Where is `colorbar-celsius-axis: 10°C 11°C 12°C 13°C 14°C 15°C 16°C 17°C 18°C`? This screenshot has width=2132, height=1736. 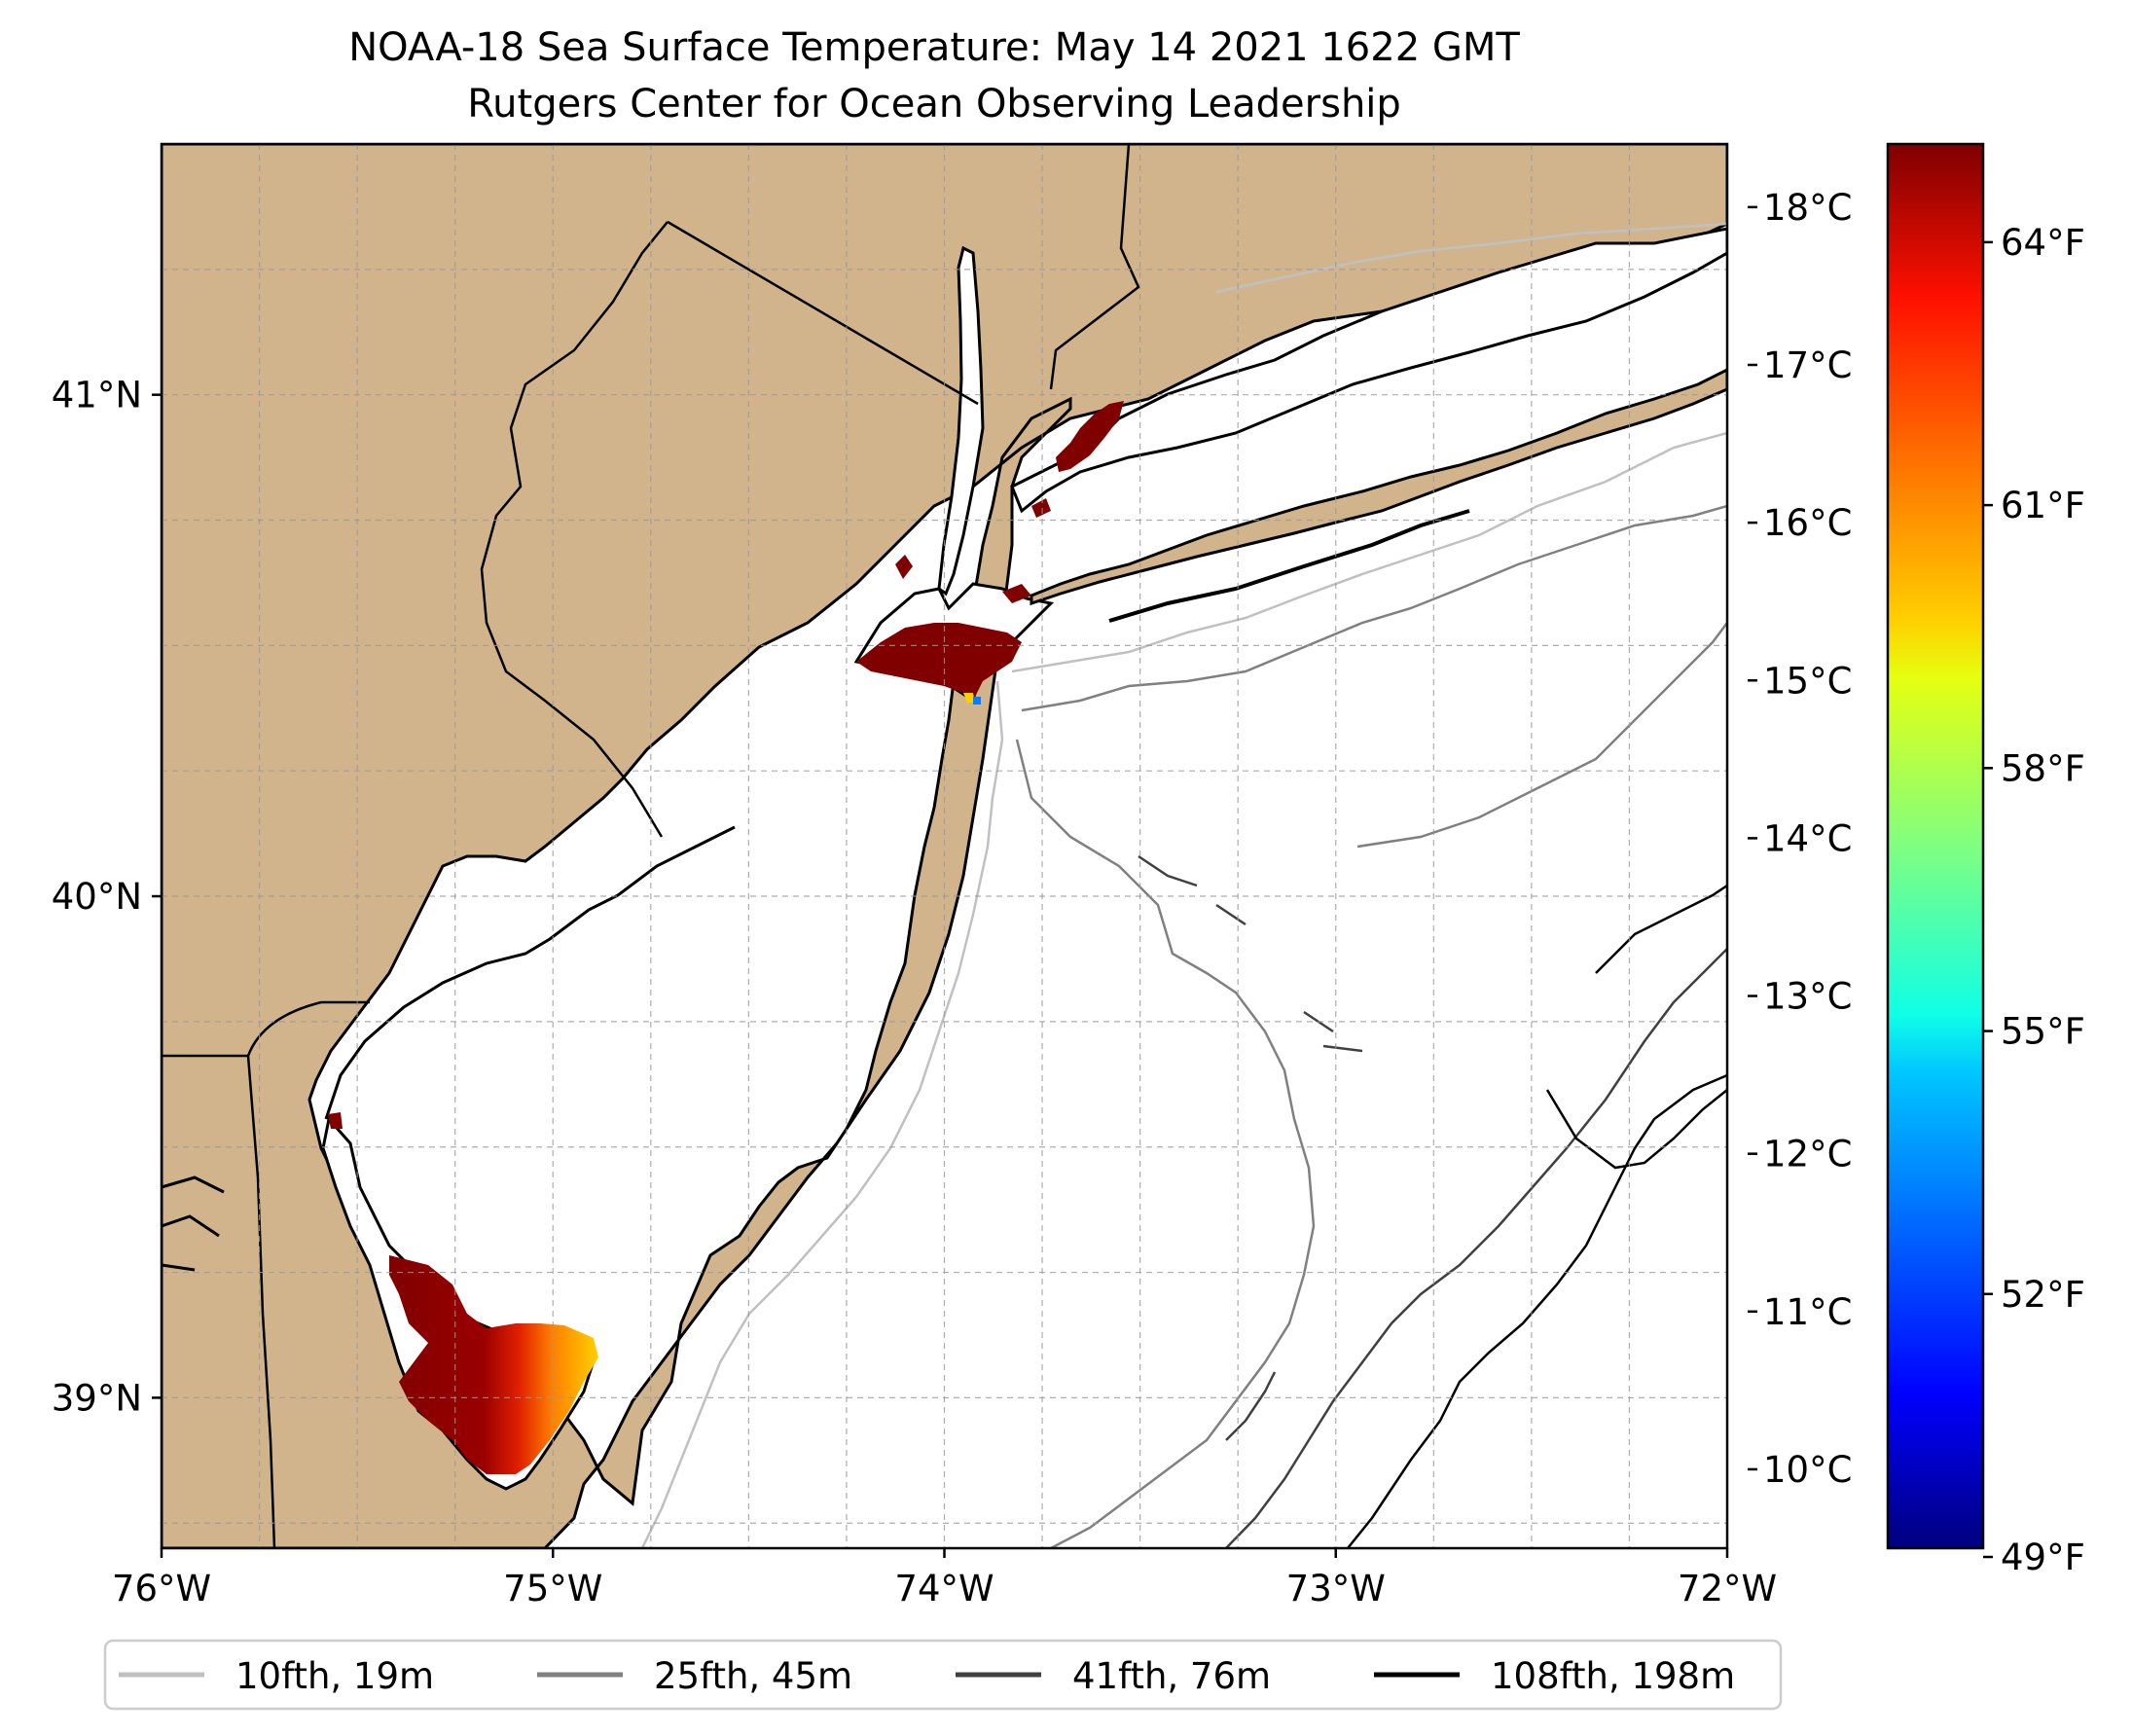
colorbar-celsius-axis: 10°C 11°C 12°C 13°C 14°C 15°C 16°C 17°C 18°C is located at coordinates (1800, 839).